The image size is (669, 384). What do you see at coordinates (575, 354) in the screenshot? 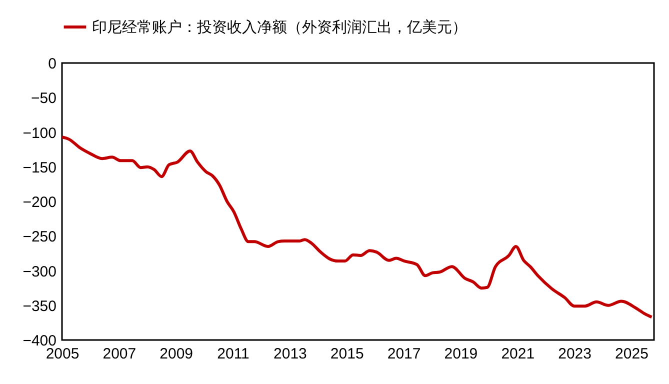
I see `x-tick-label: 2023` at bounding box center [575, 354].